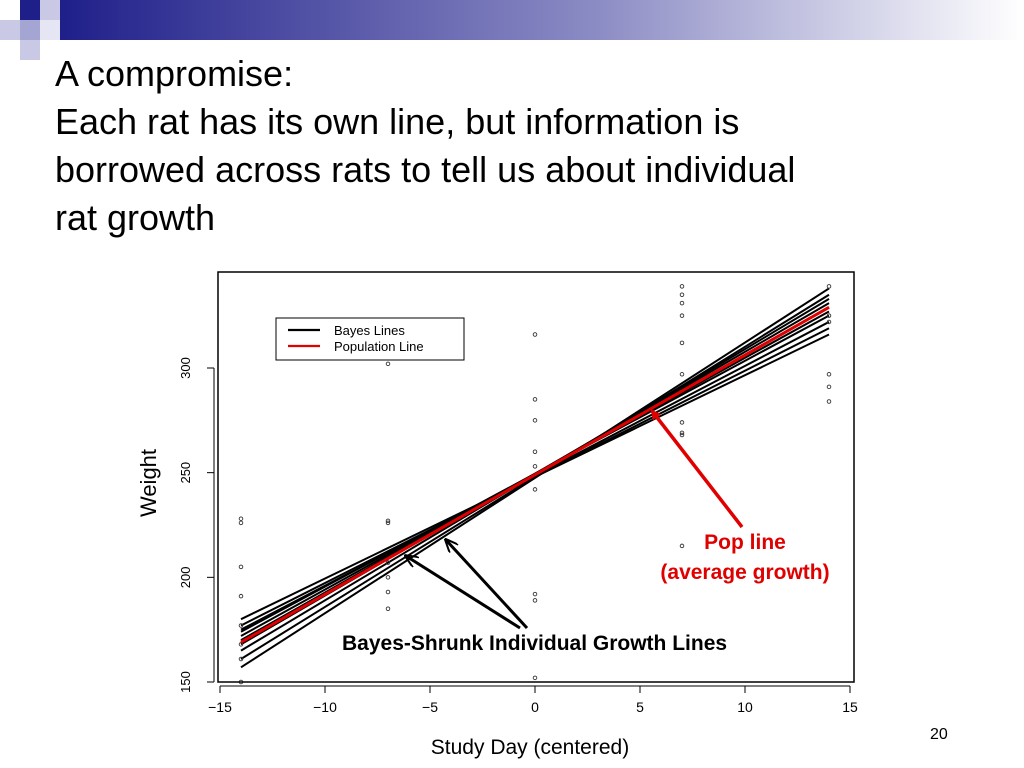  I want to click on x-axis-label: Study Day (centered), so click(530, 747).